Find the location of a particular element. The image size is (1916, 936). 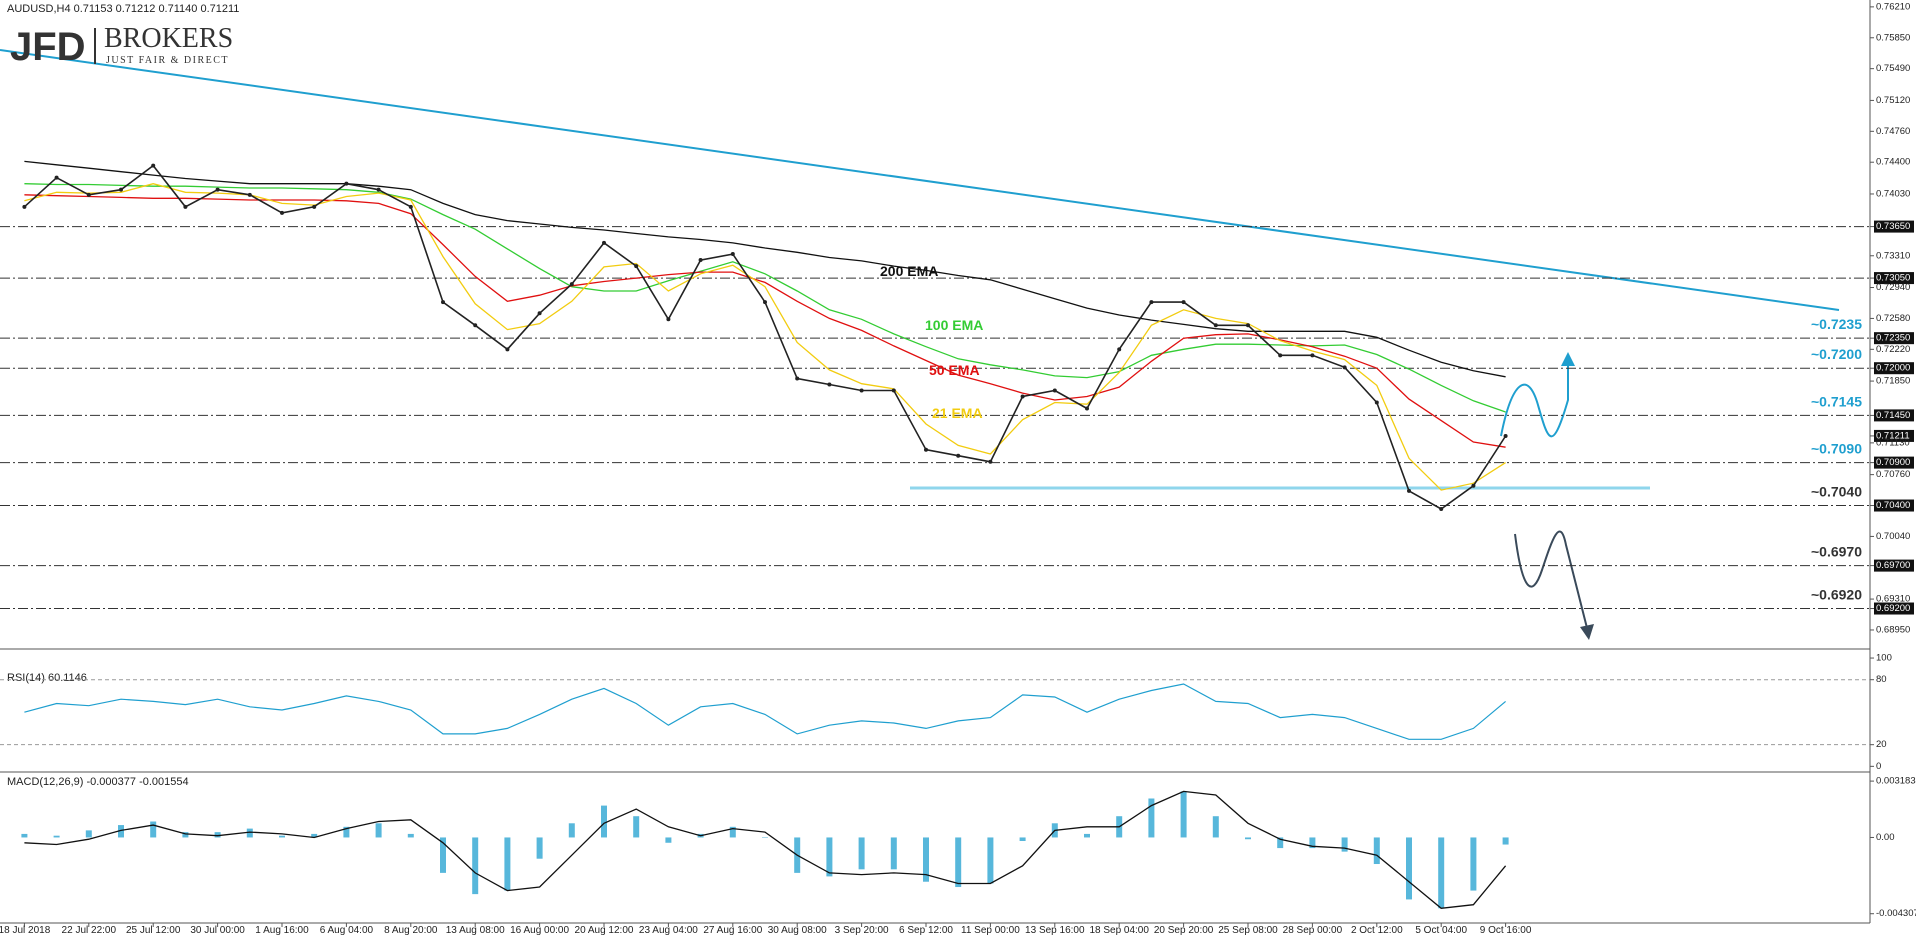

level-label: ~0.7145 is located at coordinates (1836, 401).